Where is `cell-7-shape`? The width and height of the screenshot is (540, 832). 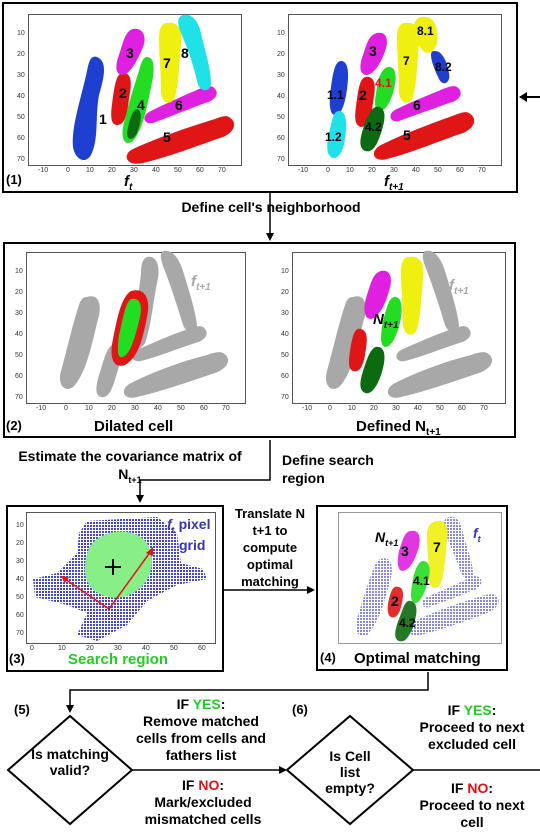 cell-7-shape is located at coordinates (170, 62).